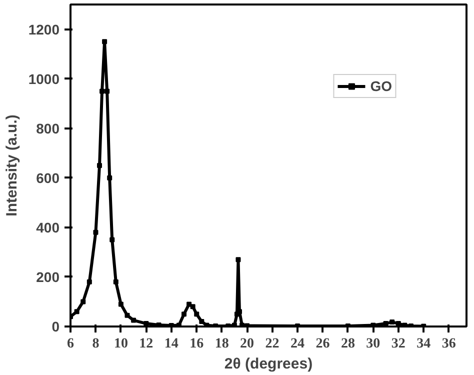  What do you see at coordinates (272, 344) in the screenshot?
I see `x-tick-label: 22` at bounding box center [272, 344].